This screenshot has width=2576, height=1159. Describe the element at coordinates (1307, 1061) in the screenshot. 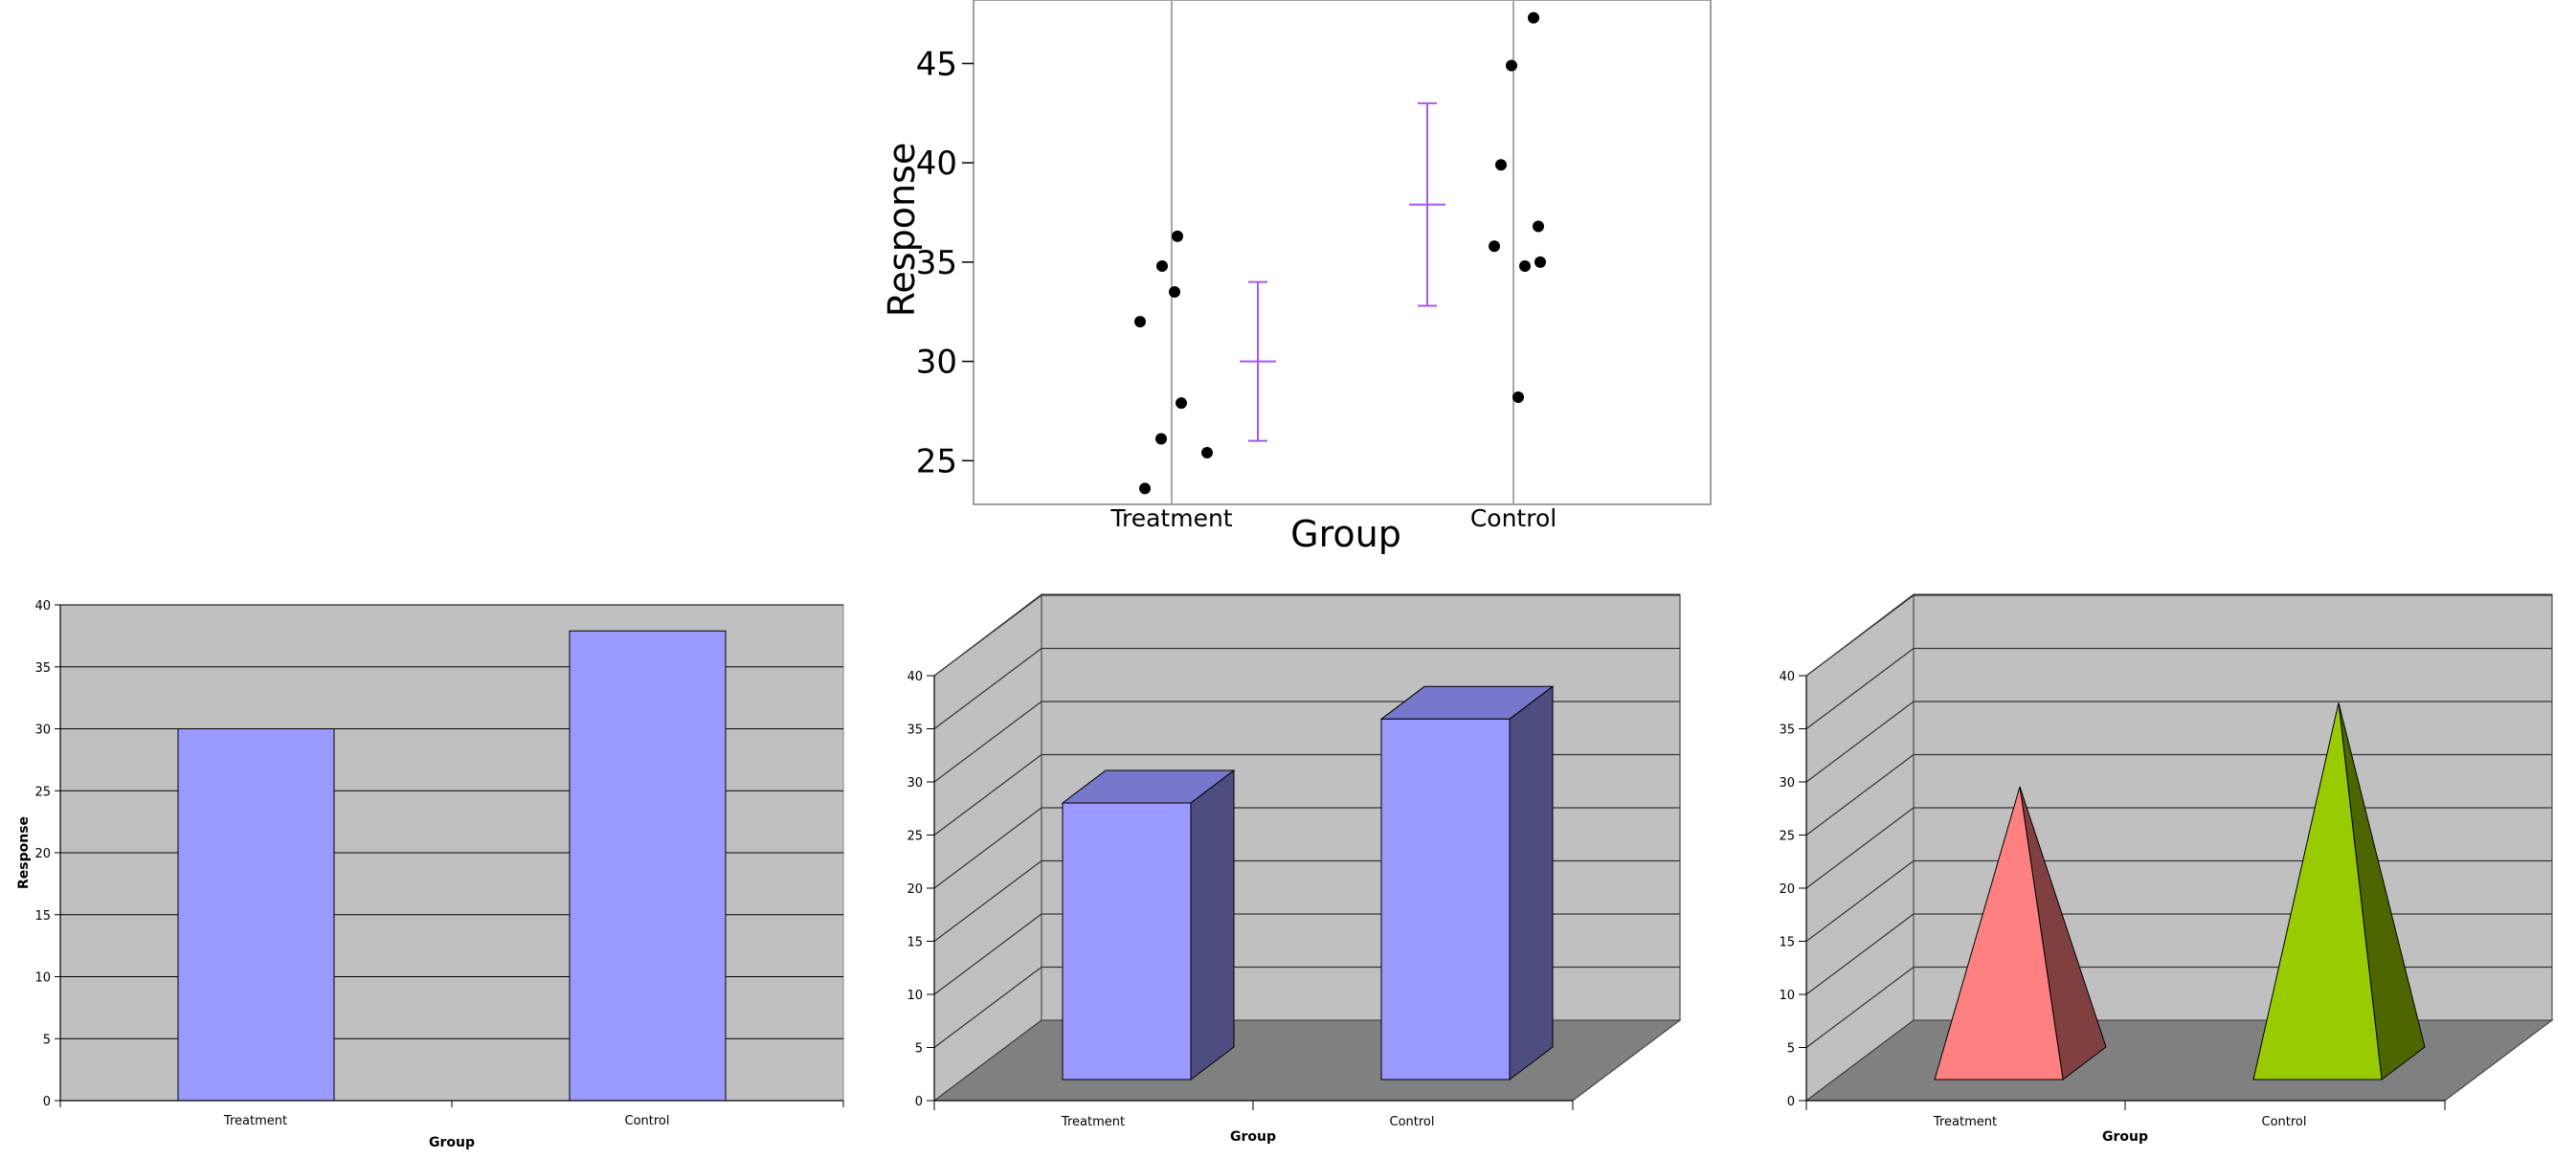

I see `col3d-floor` at that location.